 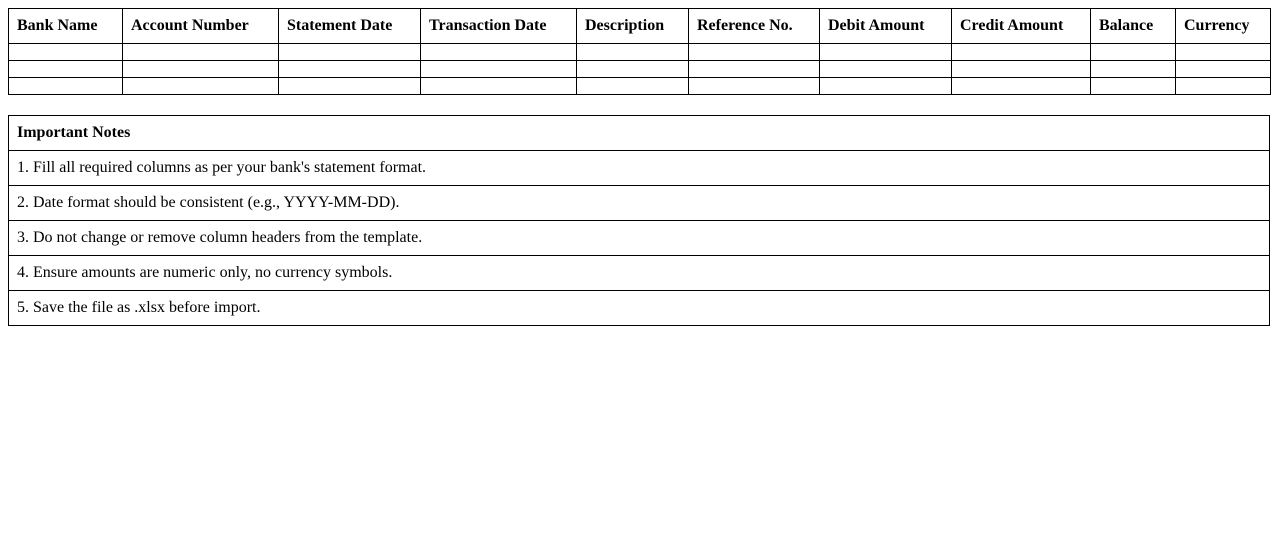 What do you see at coordinates (349, 26) in the screenshot?
I see `column-header-statement-date: Statement Date` at bounding box center [349, 26].